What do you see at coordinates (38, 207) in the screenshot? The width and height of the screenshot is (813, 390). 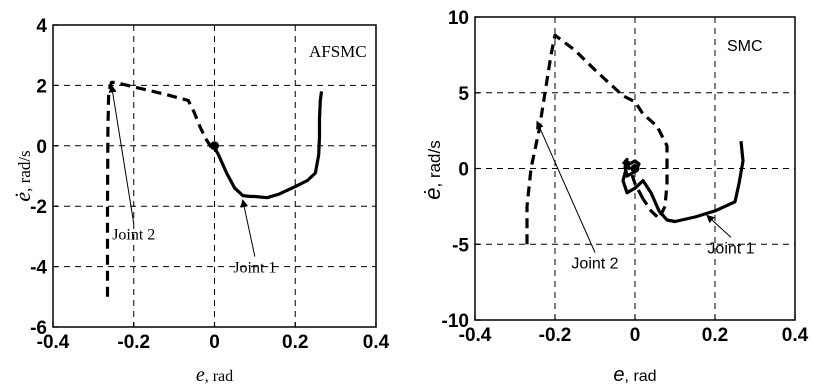 I see `y-tick-label: -2` at bounding box center [38, 207].